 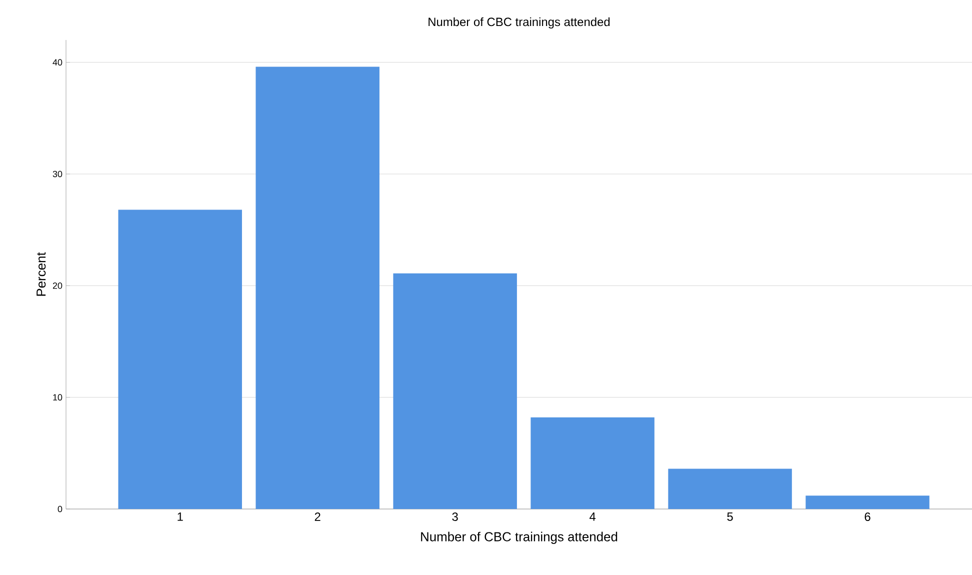 What do you see at coordinates (519, 538) in the screenshot?
I see `x-axis-title: Number of CBC trainings attended` at bounding box center [519, 538].